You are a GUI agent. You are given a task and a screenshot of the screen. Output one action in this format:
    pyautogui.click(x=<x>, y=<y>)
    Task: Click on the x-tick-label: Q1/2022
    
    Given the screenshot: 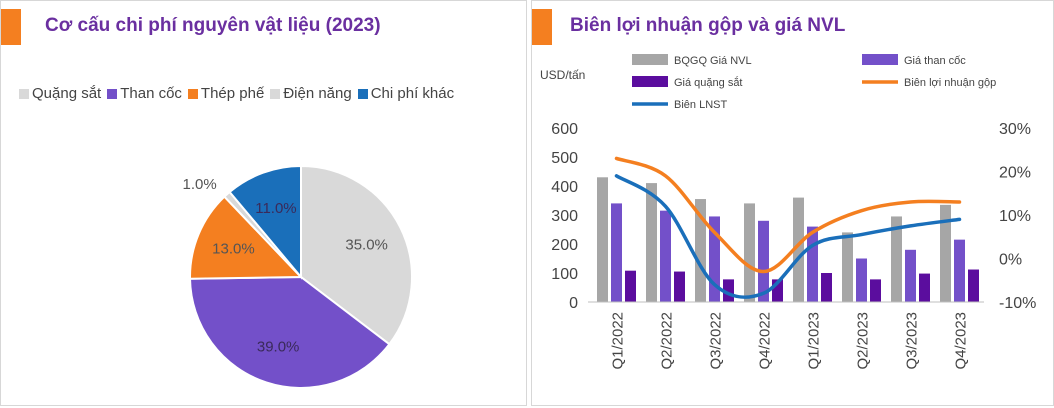 What is the action you would take?
    pyautogui.click(x=618, y=341)
    